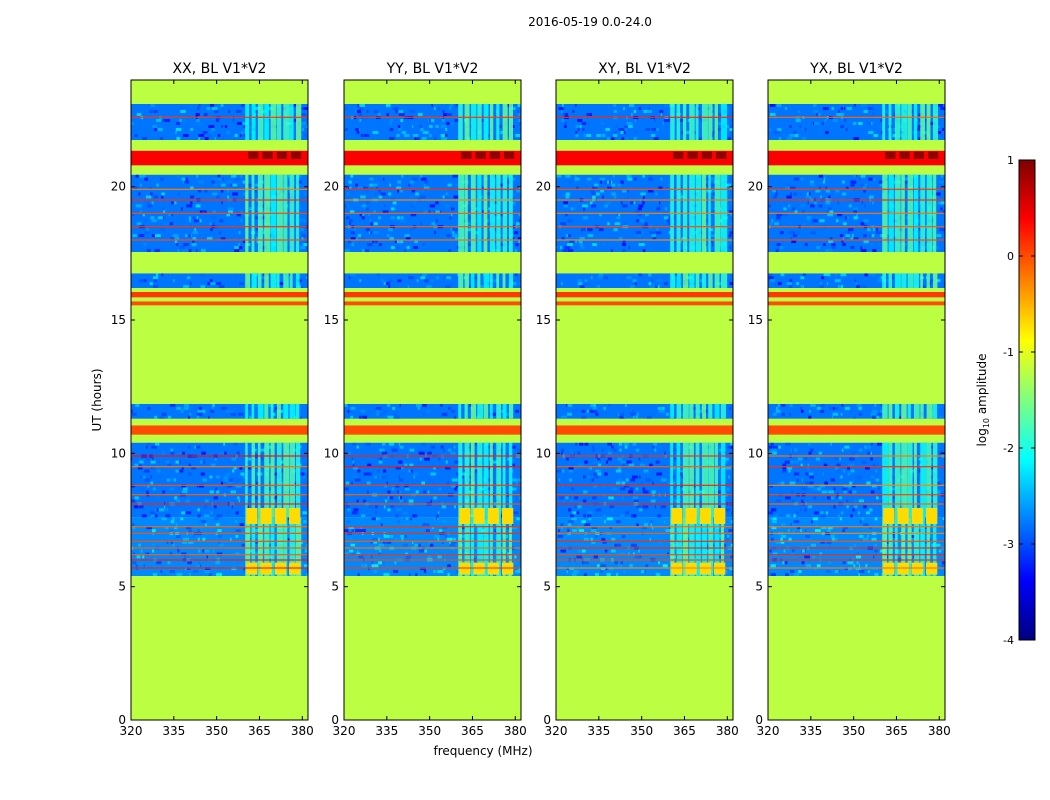 This screenshot has height=800, width=1050. I want to click on panel-title: YX, BL V1*V2, so click(856, 69).